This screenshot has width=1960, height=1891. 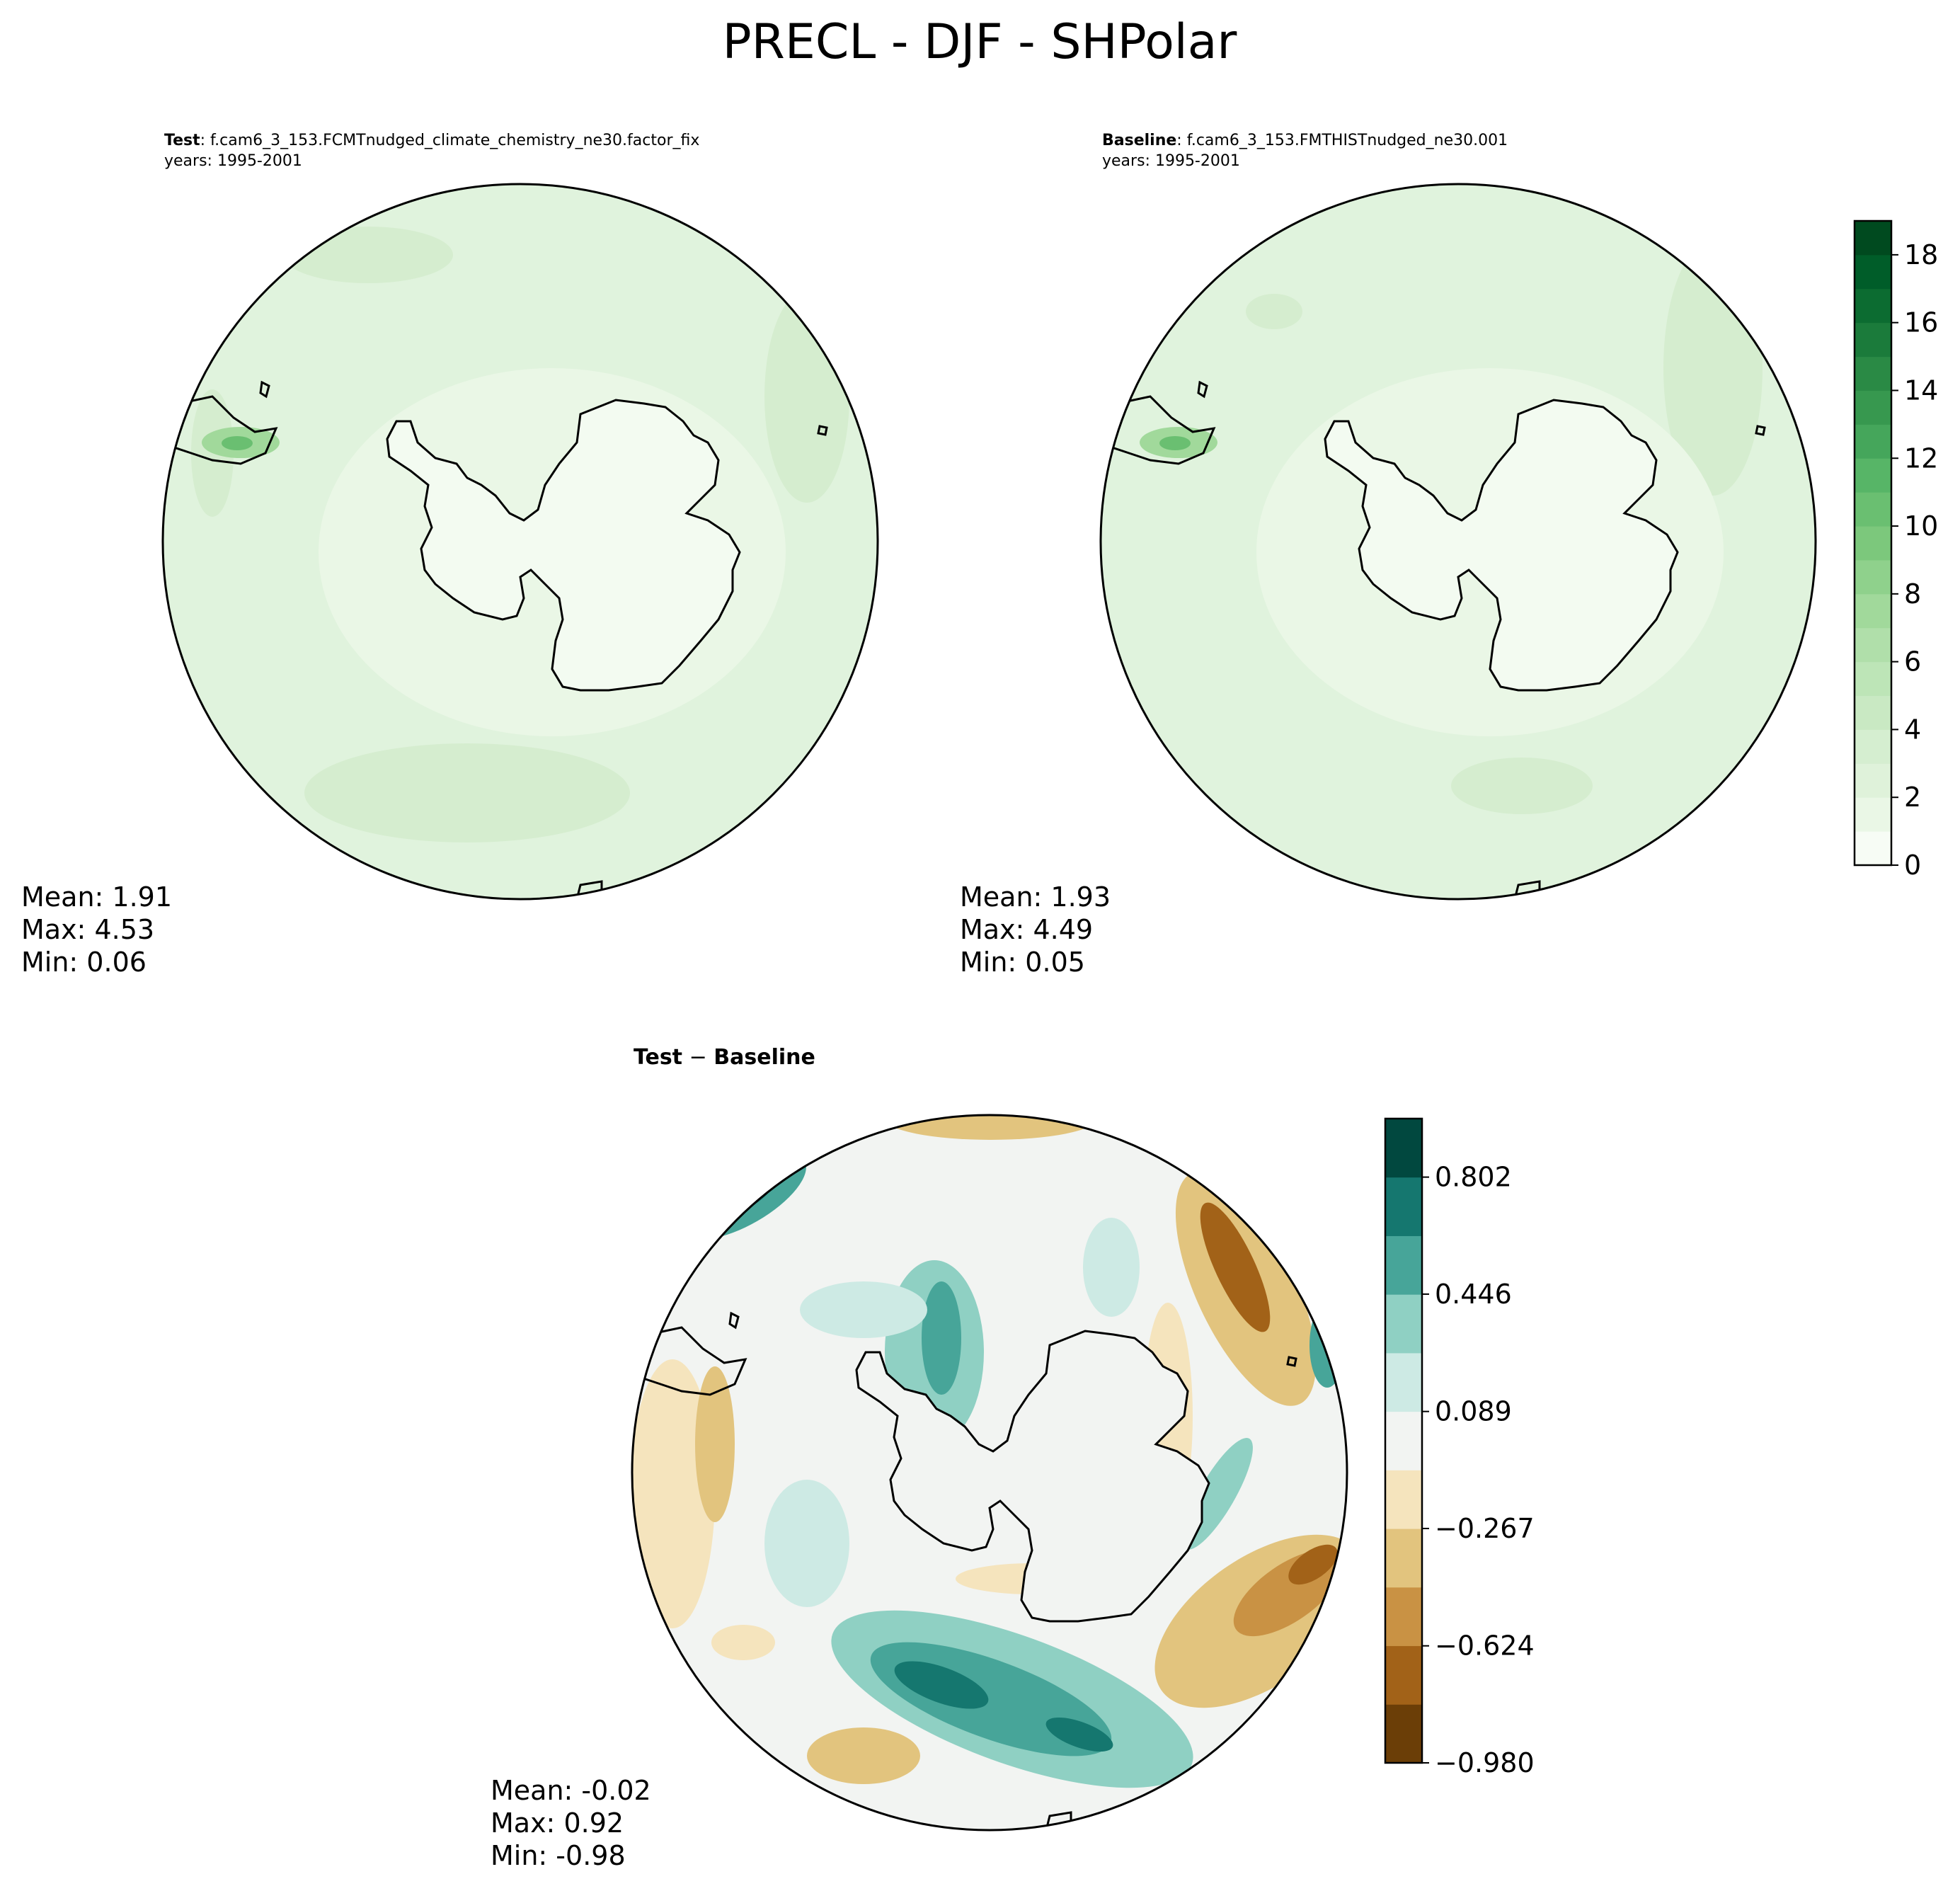 I want to click on diff-min: Min: -0.98, so click(x=558, y=1855).